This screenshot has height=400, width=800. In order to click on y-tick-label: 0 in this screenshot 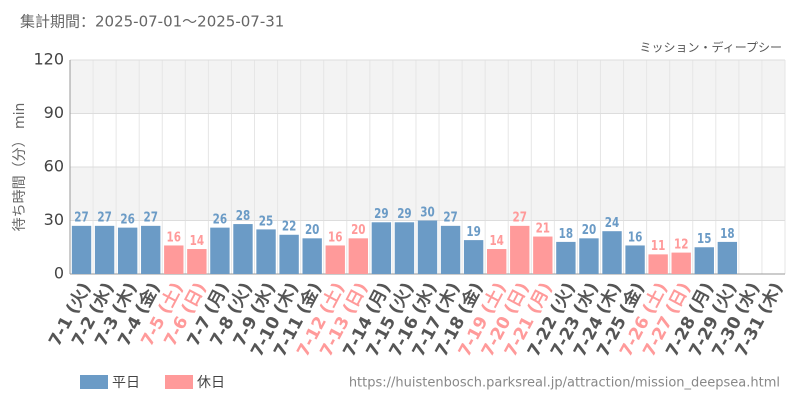, I will do `click(59, 273)`.